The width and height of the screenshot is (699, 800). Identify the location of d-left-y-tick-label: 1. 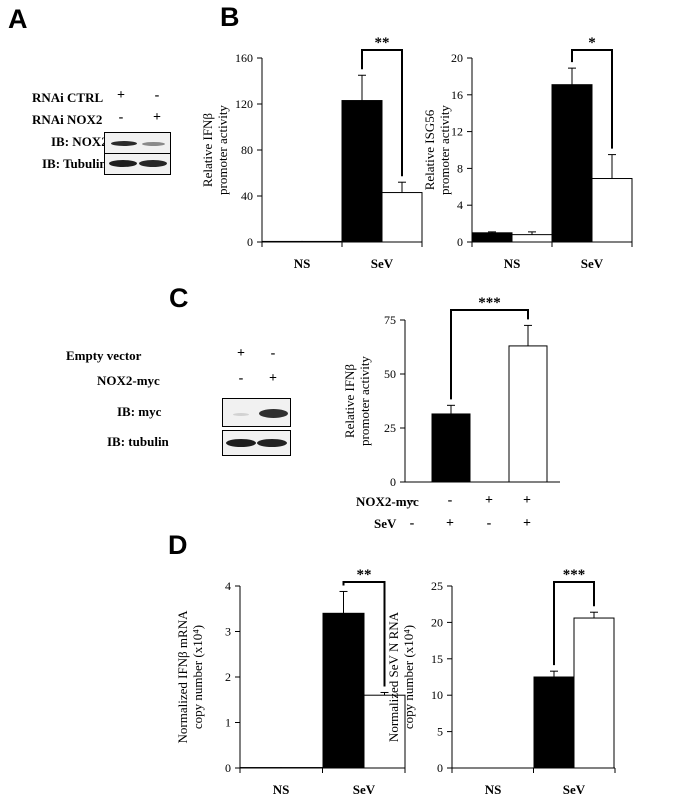
(228, 723).